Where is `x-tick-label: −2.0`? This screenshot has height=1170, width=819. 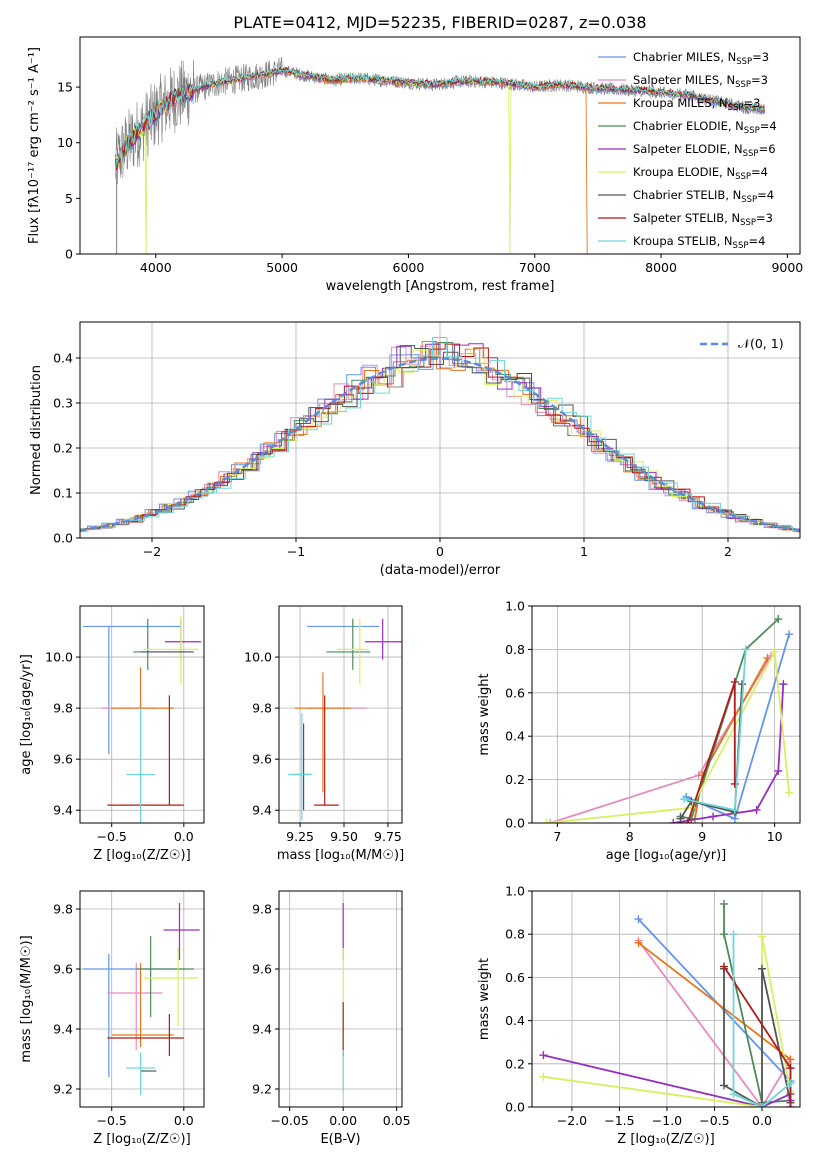
x-tick-label: −2.0 is located at coordinates (572, 1120).